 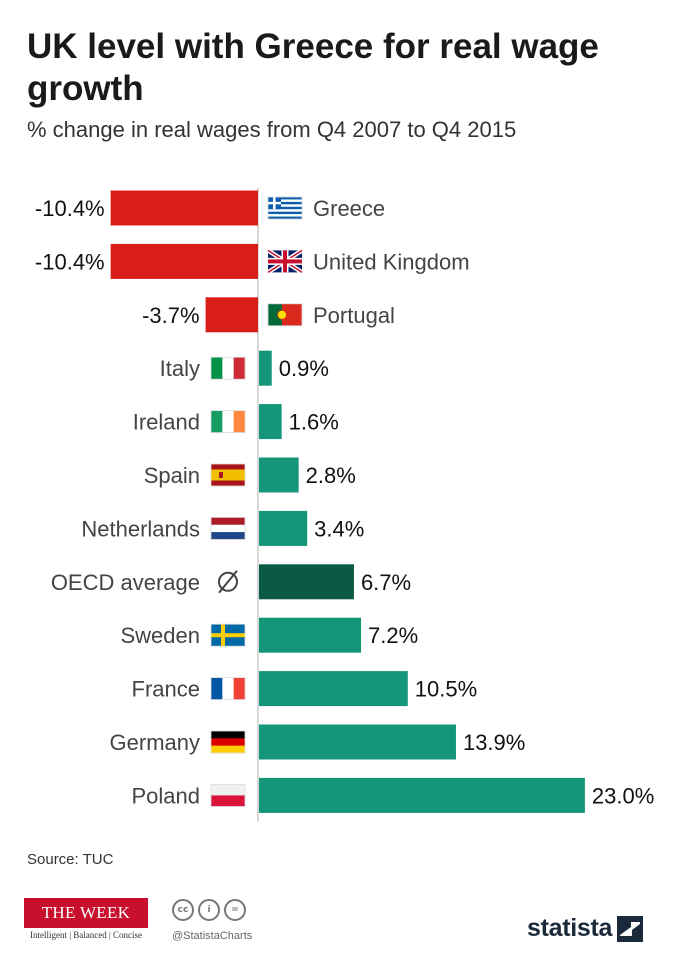 What do you see at coordinates (446, 689) in the screenshot?
I see `value-label-france: 10.5%` at bounding box center [446, 689].